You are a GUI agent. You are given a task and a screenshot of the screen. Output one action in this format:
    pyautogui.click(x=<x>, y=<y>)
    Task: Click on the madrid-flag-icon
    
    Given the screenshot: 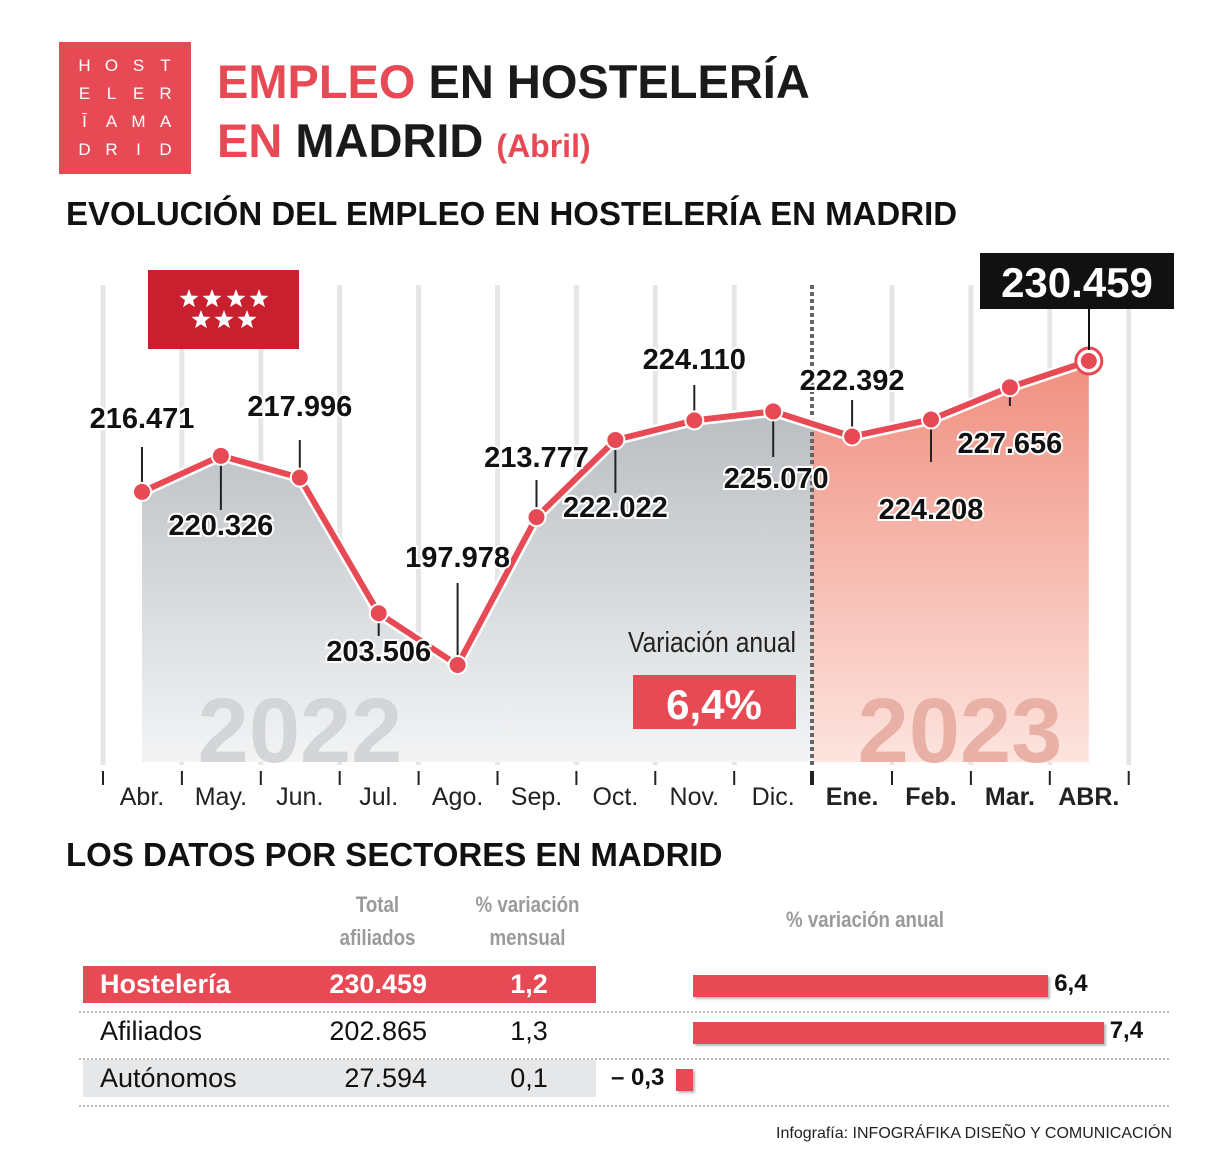 What is the action you would take?
    pyautogui.click(x=223, y=309)
    